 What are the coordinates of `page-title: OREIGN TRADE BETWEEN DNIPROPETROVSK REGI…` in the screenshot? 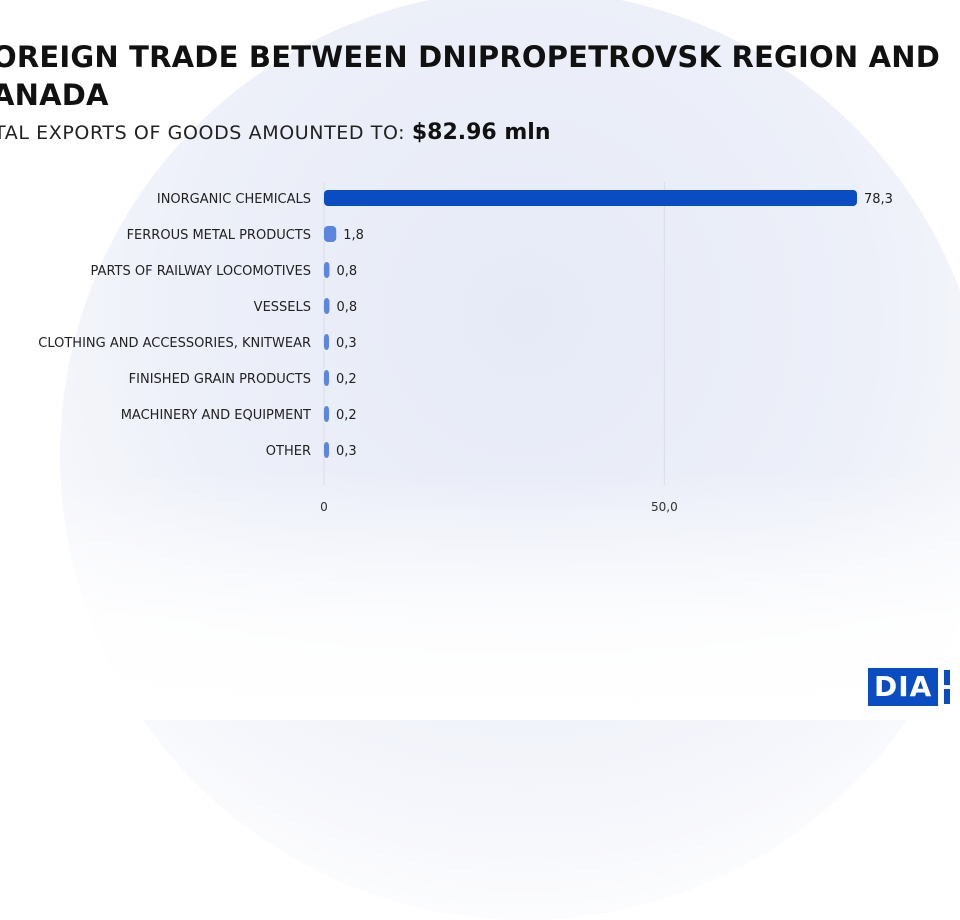 It's located at (470, 76).